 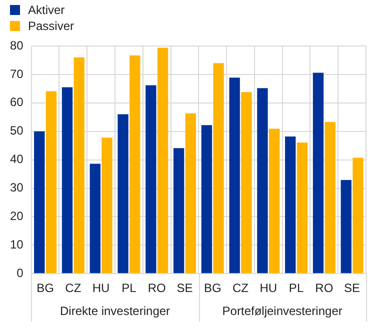 I want to click on y-tick-label: 0, so click(x=20, y=273).